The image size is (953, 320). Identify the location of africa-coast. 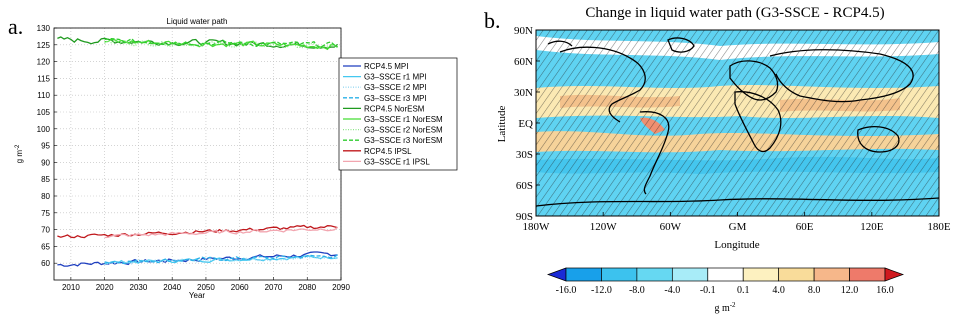
(758, 122).